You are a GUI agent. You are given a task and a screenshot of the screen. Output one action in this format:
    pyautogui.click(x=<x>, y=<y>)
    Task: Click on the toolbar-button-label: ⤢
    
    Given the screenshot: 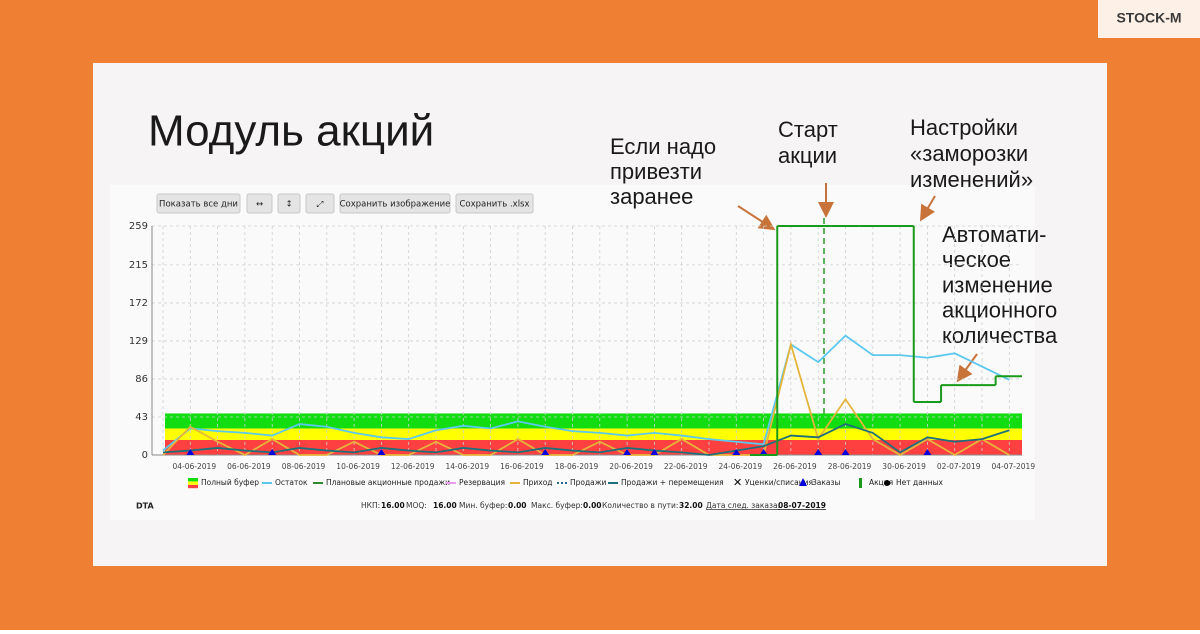 What is the action you would take?
    pyautogui.click(x=320, y=205)
    